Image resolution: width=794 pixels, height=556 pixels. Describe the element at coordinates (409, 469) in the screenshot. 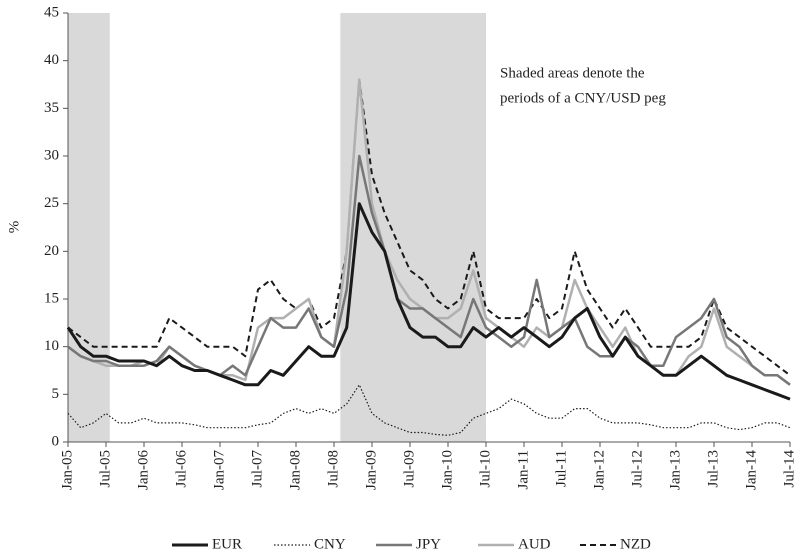

I see `x-tick-label: Jul-09` at that location.